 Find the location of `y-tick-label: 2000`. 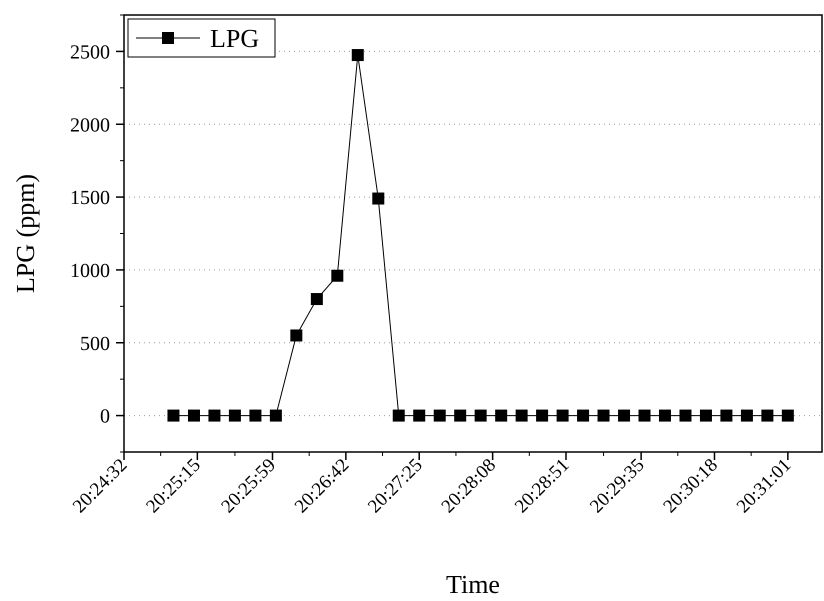

y-tick-label: 2000 is located at coordinates (90, 125).